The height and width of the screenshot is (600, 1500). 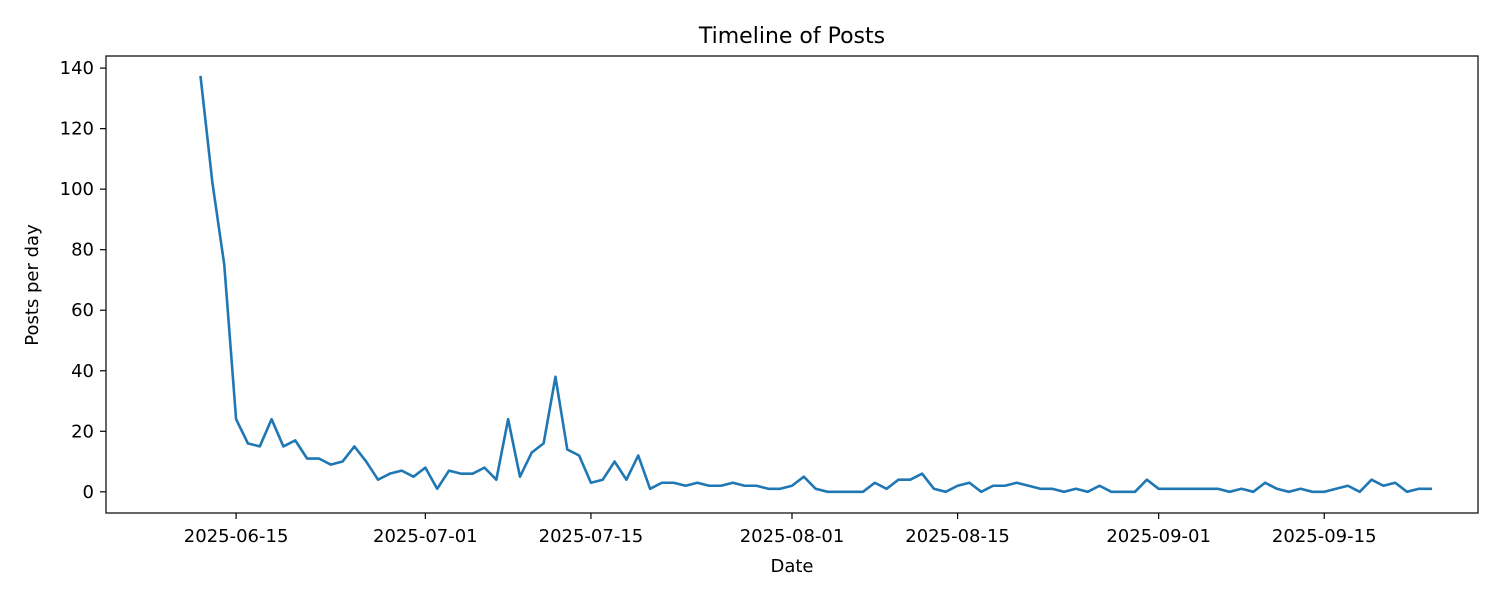 What do you see at coordinates (792, 536) in the screenshot?
I see `x-tick-label: 2025-08-01` at bounding box center [792, 536].